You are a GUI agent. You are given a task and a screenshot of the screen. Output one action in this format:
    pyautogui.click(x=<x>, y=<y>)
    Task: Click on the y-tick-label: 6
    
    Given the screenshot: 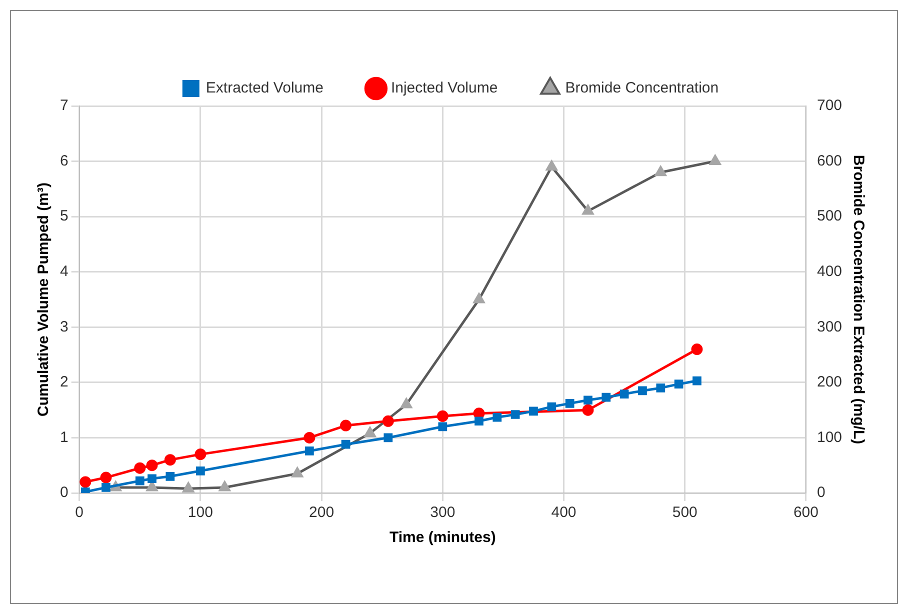 What is the action you would take?
    pyautogui.click(x=64, y=161)
    